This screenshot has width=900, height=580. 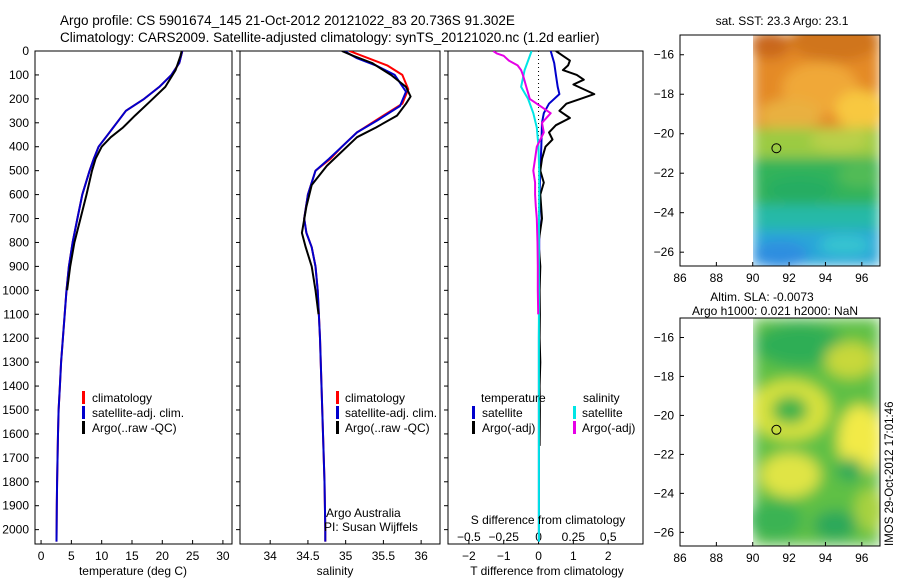 What do you see at coordinates (384, 556) in the screenshot?
I see `x-tick-label: 35.5` at bounding box center [384, 556].